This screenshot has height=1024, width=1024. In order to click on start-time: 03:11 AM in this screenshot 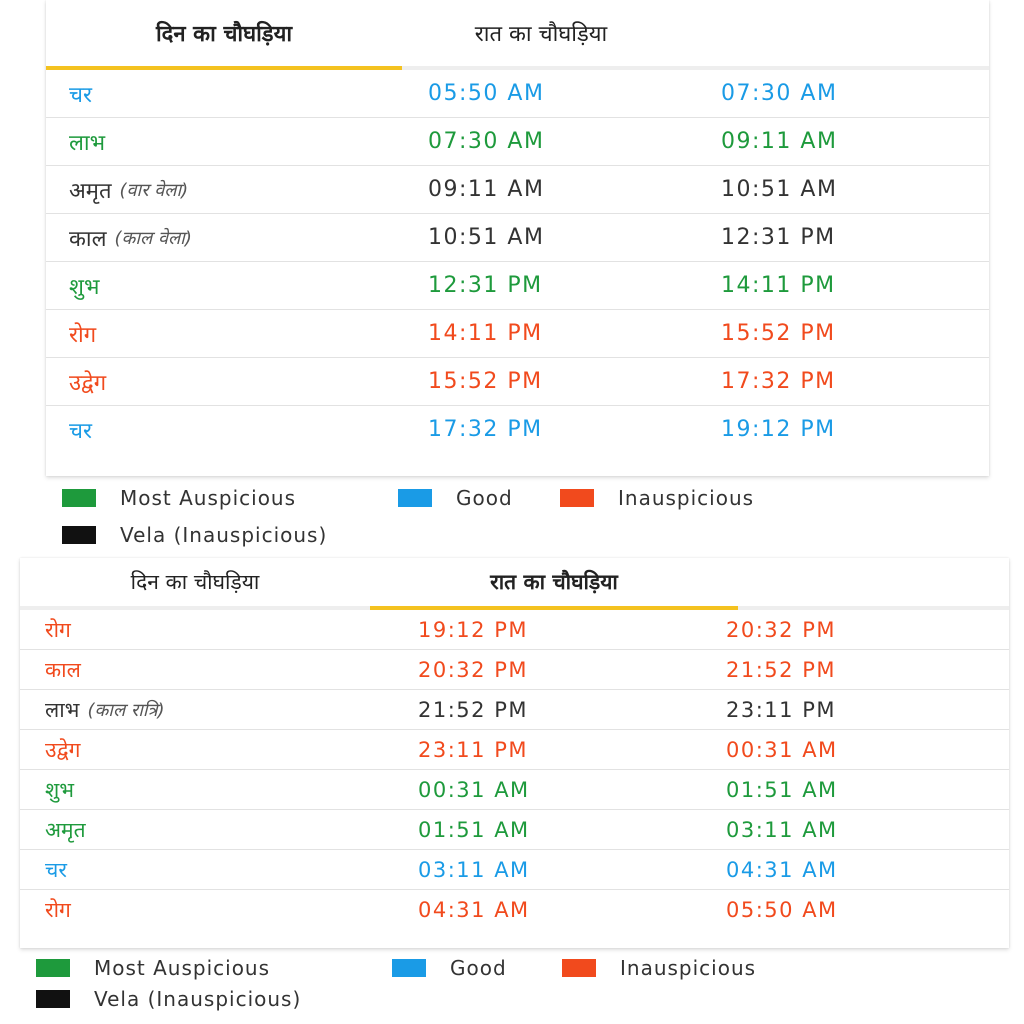, I will do `click(474, 869)`.